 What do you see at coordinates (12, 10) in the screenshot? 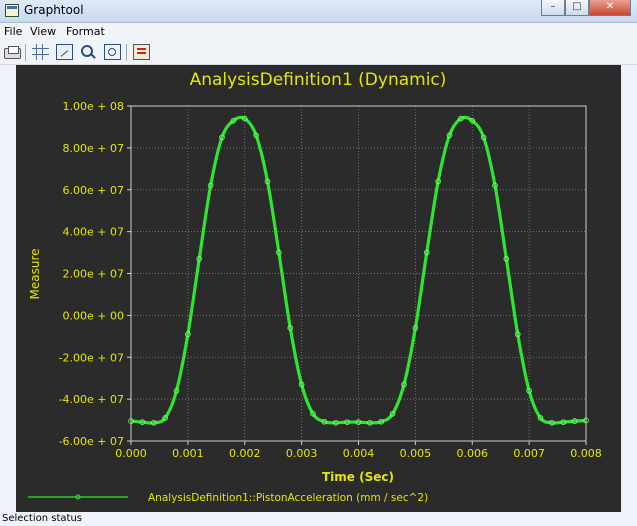
I see `app-icon` at bounding box center [12, 10].